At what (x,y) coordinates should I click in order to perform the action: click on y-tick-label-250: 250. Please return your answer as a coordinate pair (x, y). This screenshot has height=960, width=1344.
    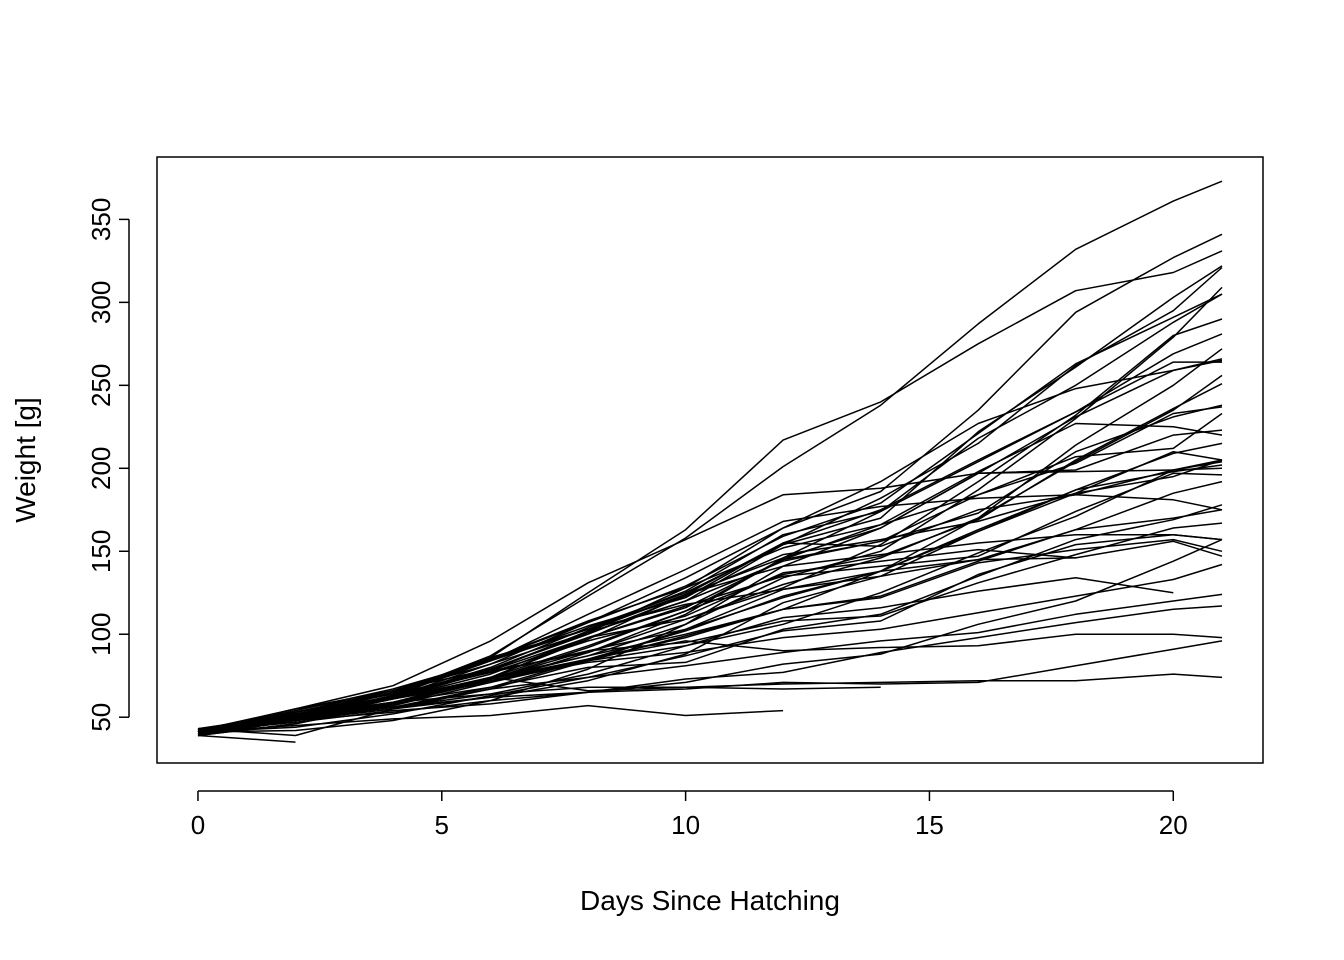
    Looking at the image, I should click on (101, 385).